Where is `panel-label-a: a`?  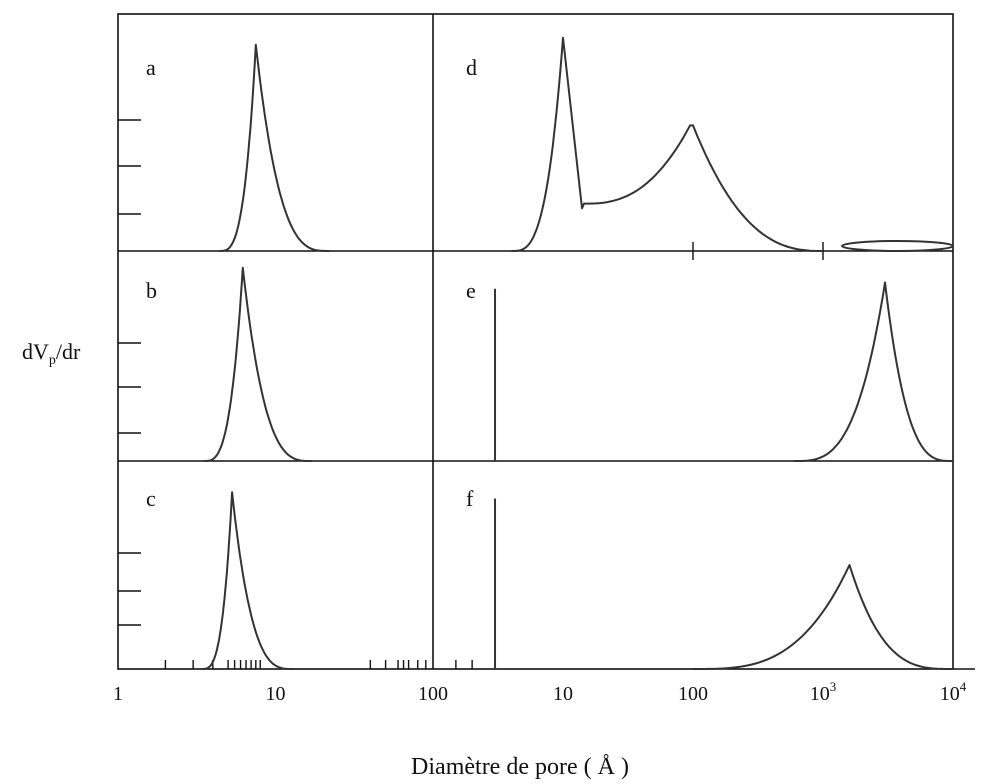 panel-label-a: a is located at coordinates (151, 67).